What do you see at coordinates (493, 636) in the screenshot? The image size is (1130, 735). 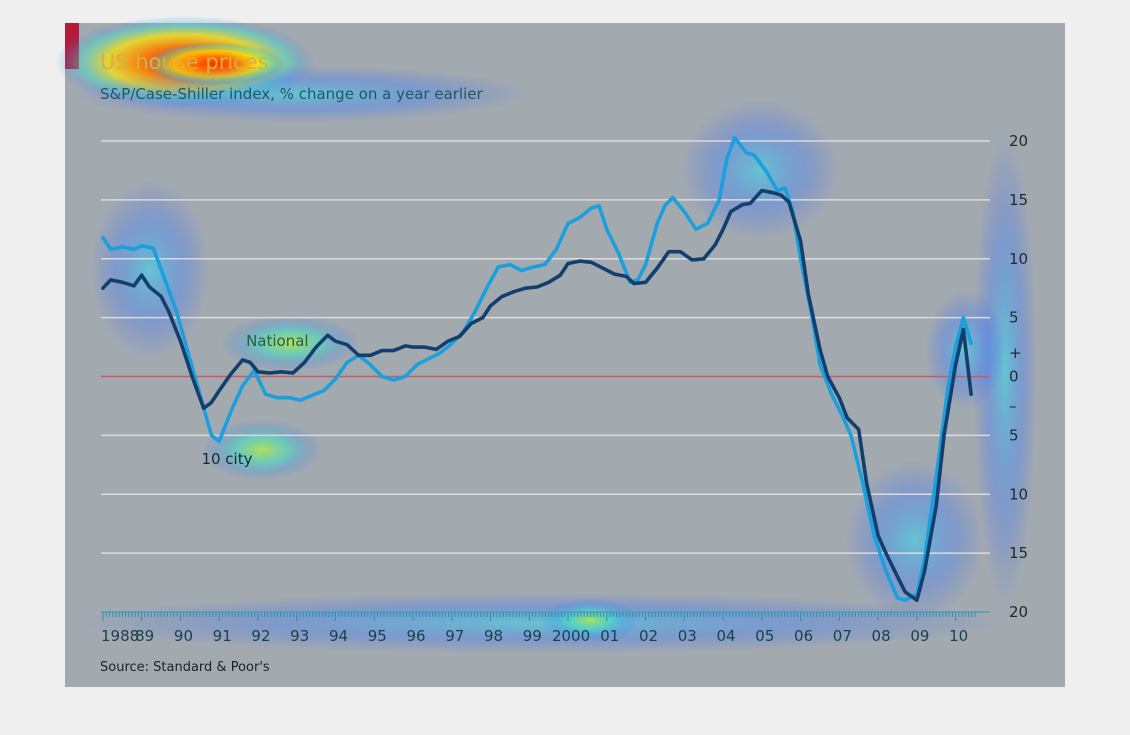 I see `x-tick-label: 98` at bounding box center [493, 636].